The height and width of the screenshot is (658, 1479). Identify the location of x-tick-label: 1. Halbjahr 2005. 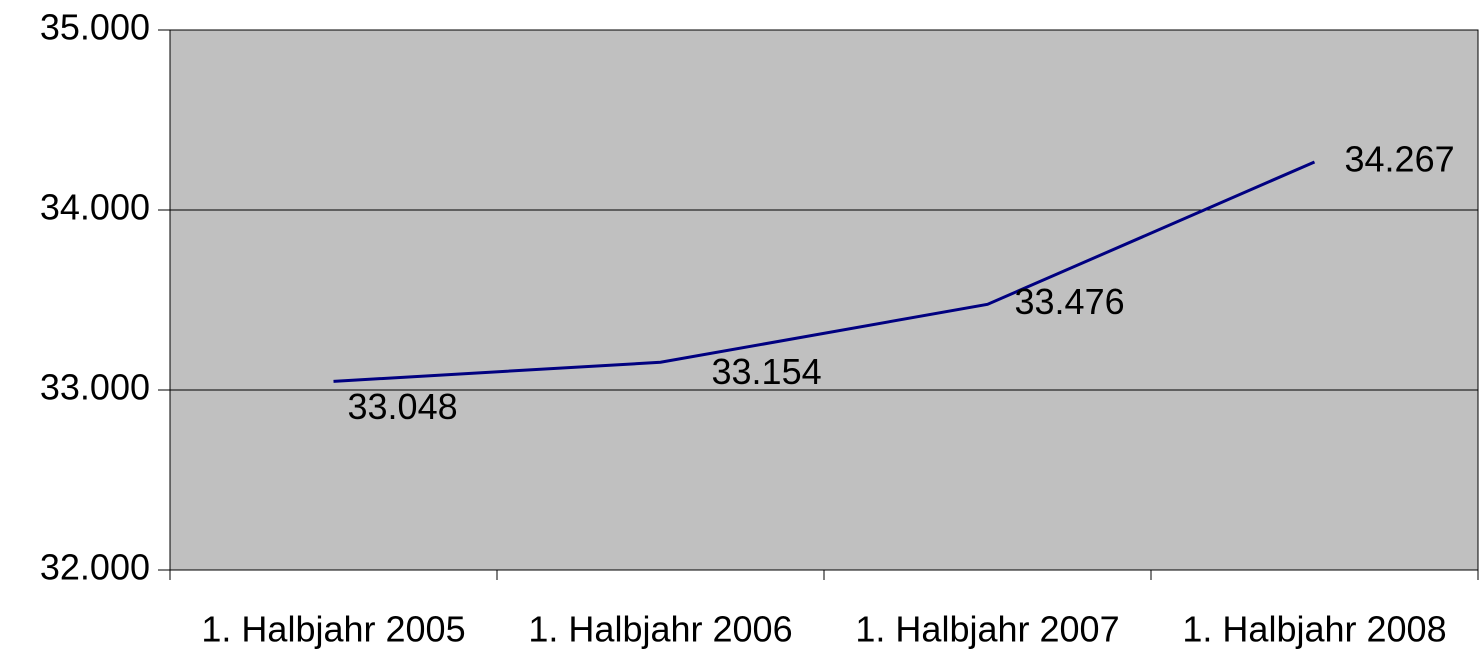
(333, 629).